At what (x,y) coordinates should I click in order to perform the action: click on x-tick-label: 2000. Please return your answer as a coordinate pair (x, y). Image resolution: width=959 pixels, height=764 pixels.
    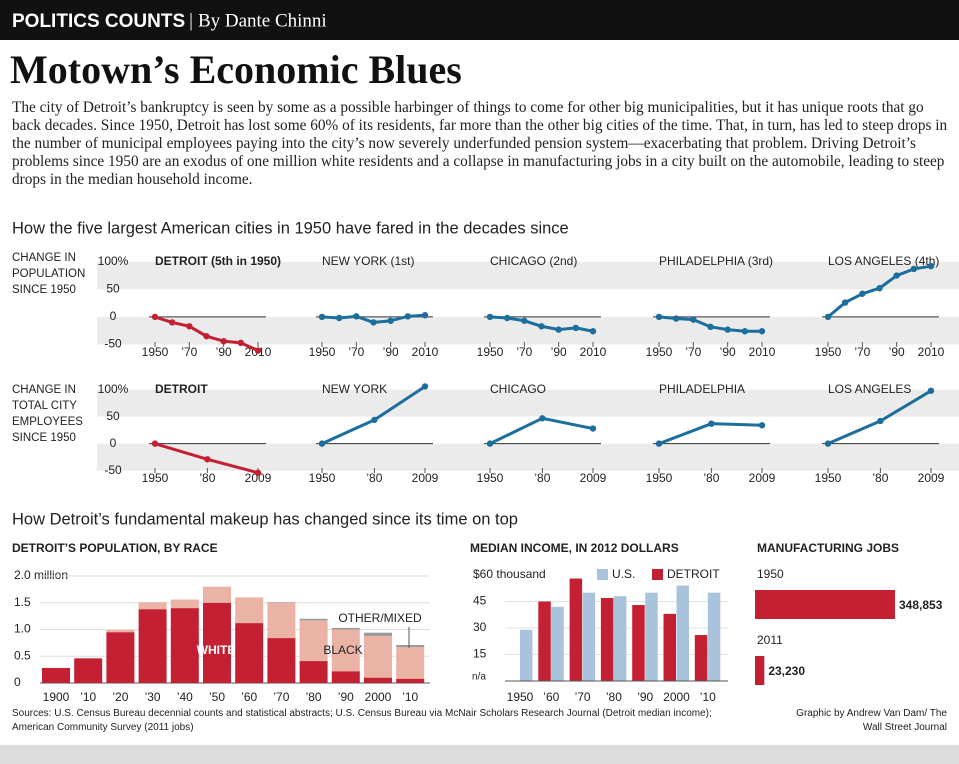
    Looking at the image, I should click on (378, 697).